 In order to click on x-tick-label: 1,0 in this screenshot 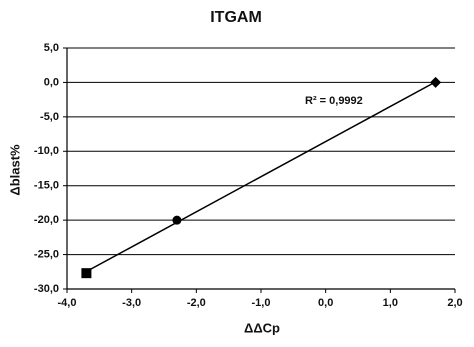, I will do `click(390, 303)`.